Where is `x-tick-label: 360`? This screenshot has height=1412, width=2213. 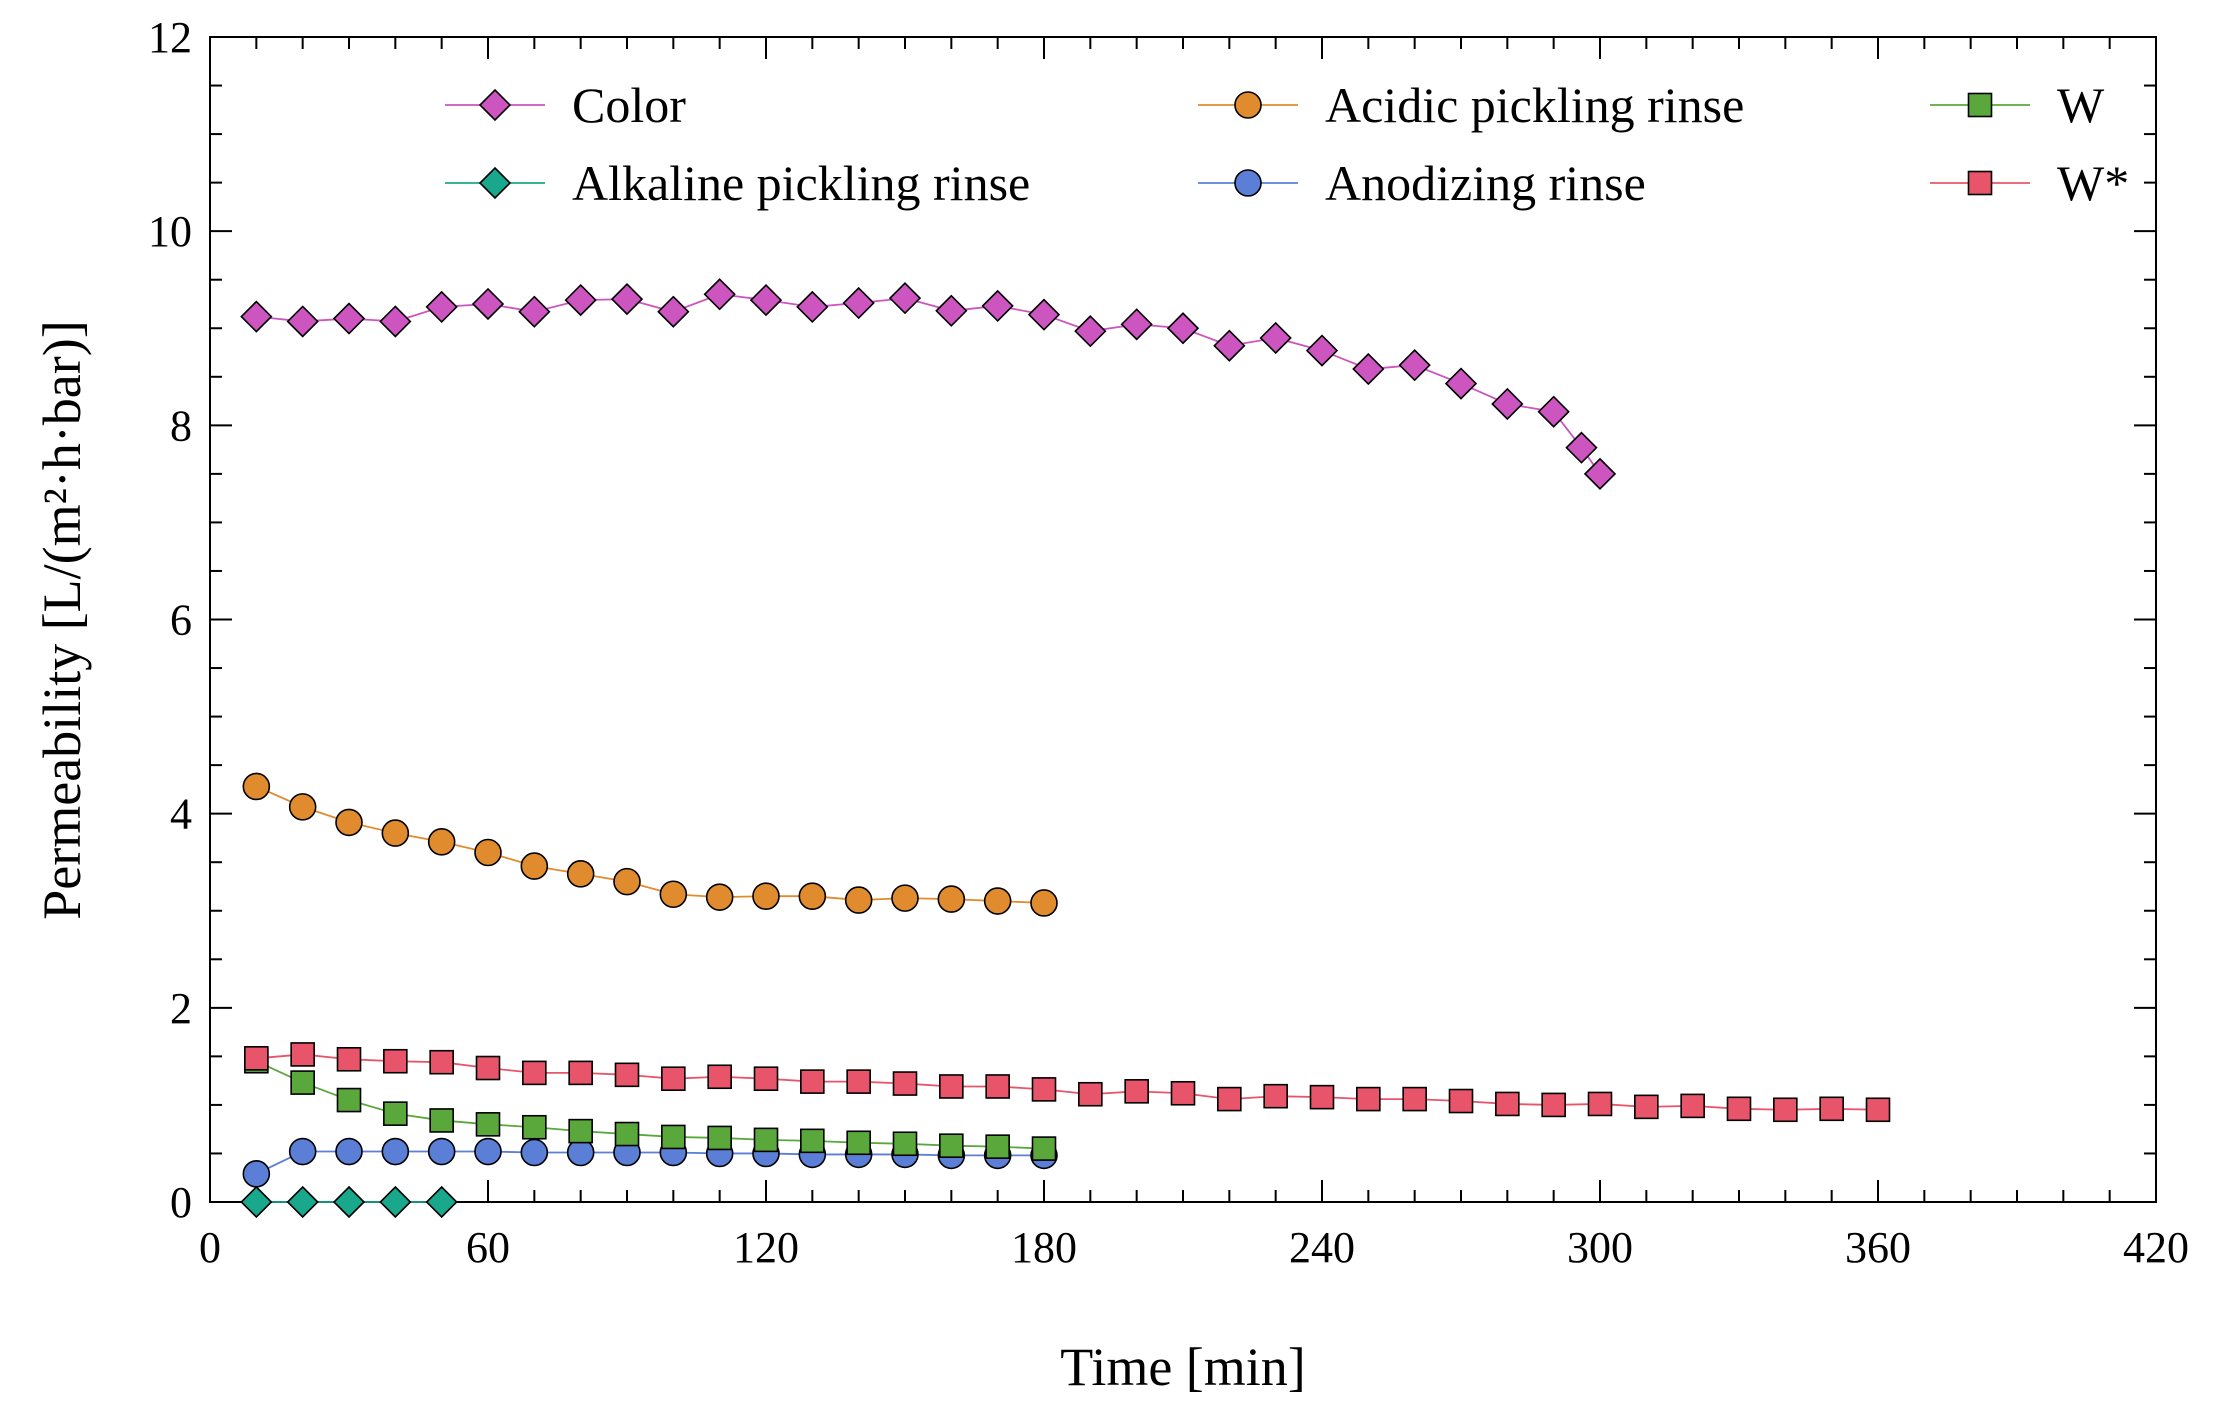 x-tick-label: 360 is located at coordinates (1878, 1247).